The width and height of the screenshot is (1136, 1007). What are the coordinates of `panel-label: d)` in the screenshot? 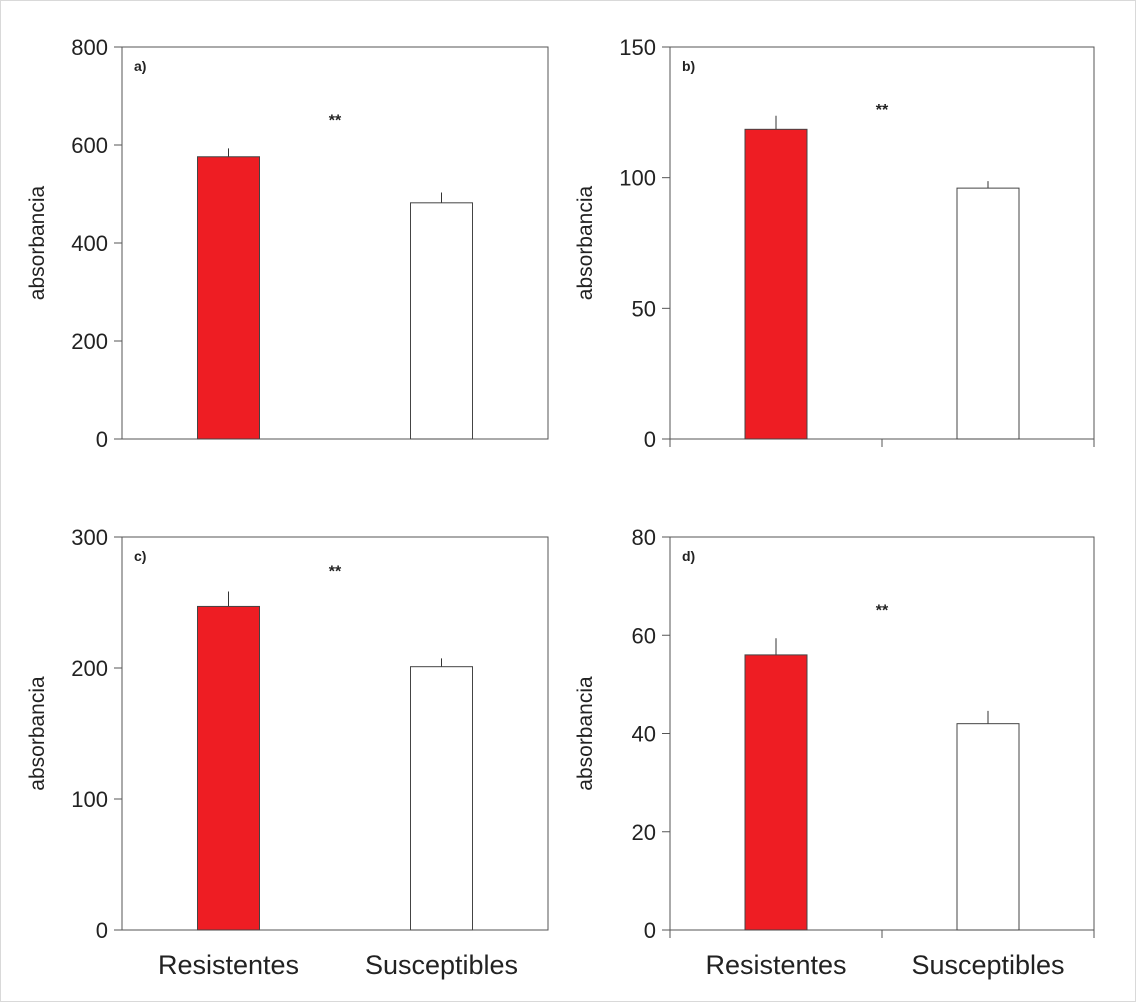 It's located at (688, 556).